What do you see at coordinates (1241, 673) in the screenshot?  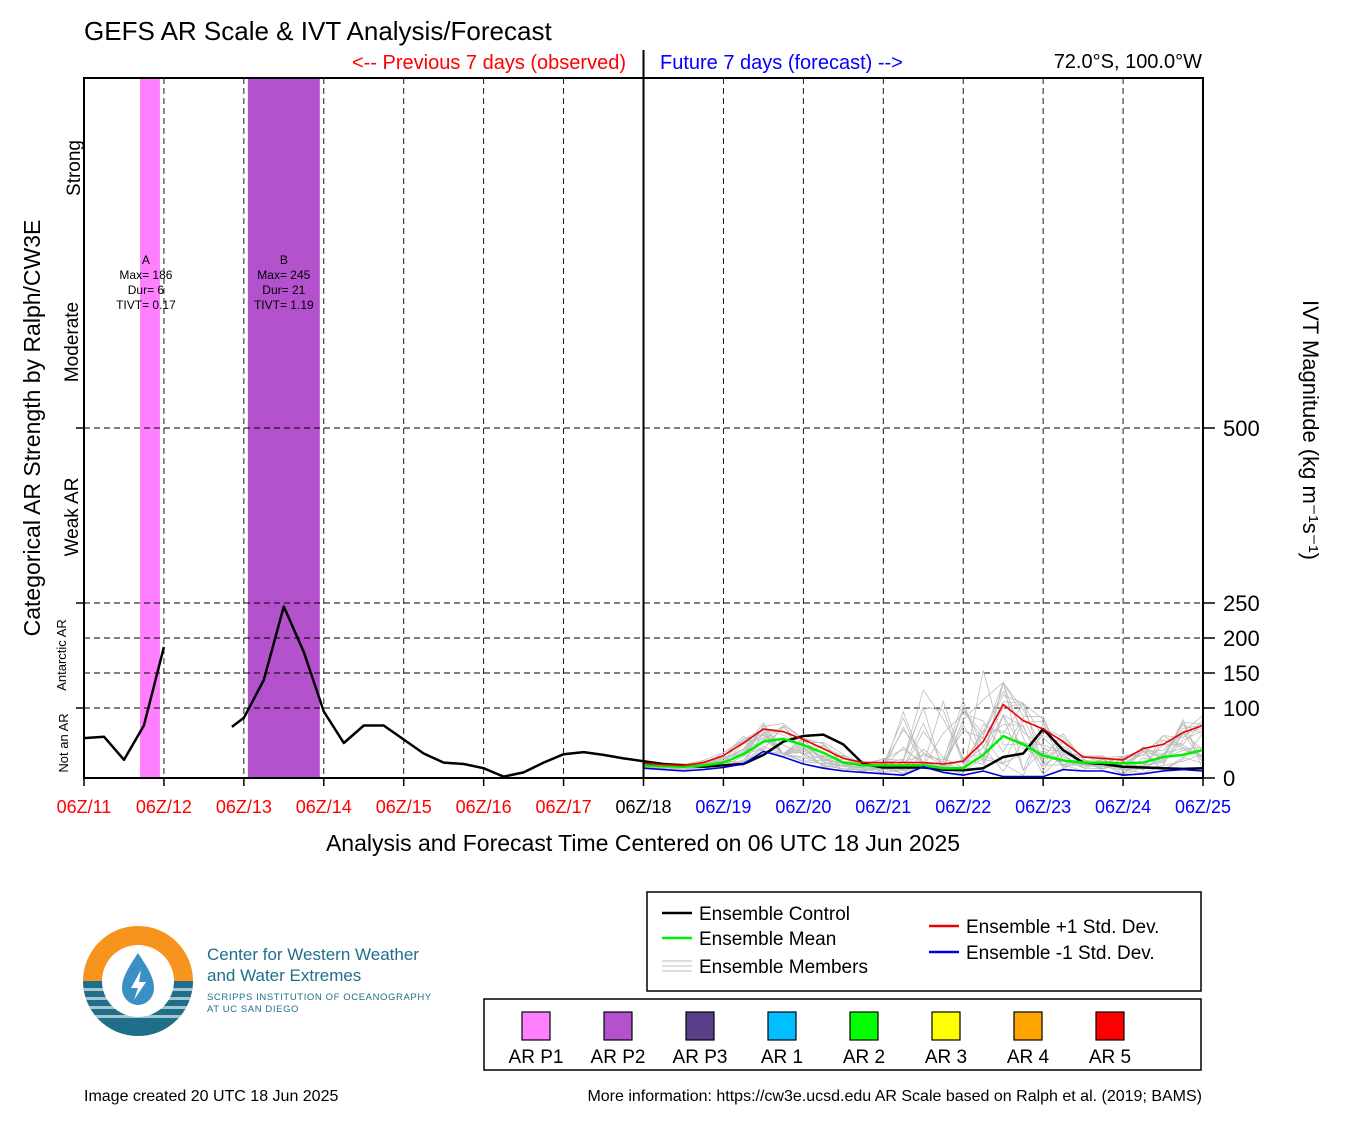 I see `y-tick-label-150: 150` at bounding box center [1241, 673].